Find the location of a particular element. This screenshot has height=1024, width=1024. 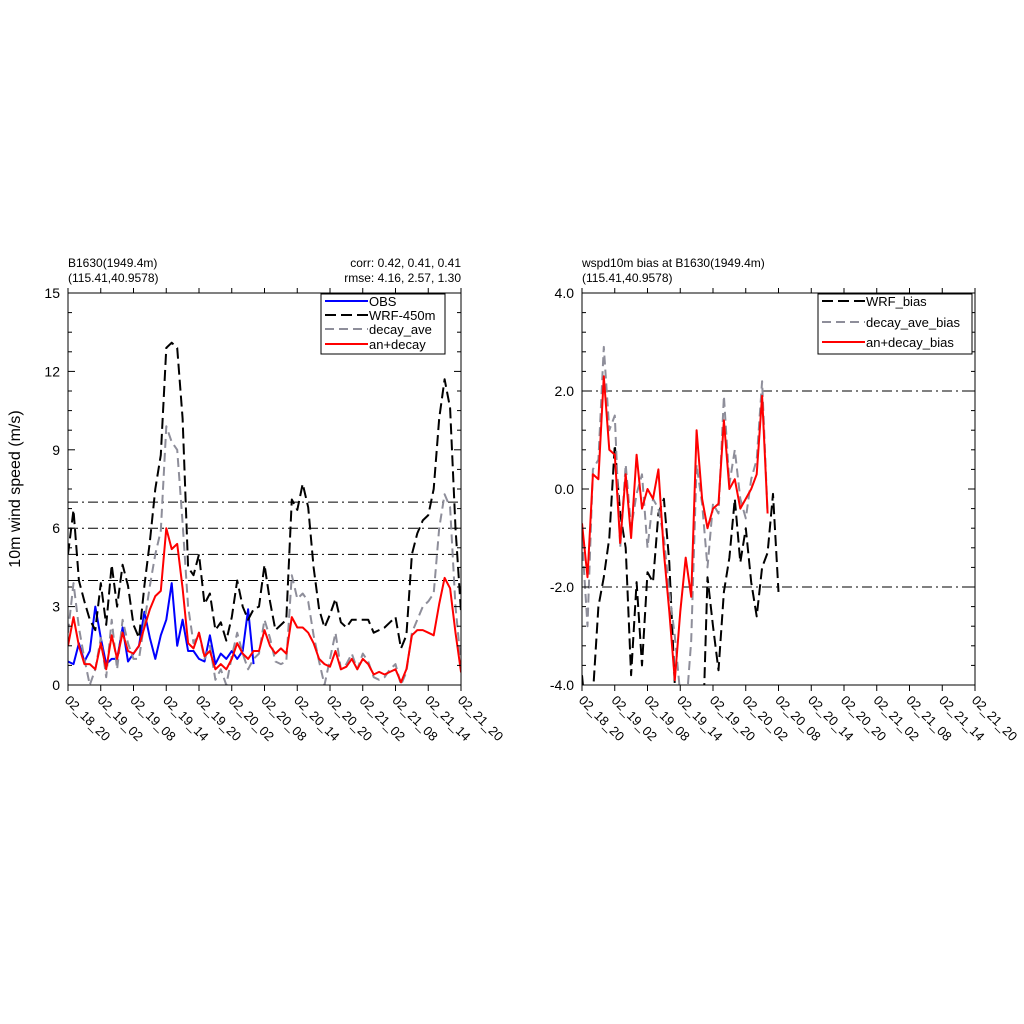

stats-corr: corr: 0.42, 0.41, 0.41 is located at coordinates (405, 263).